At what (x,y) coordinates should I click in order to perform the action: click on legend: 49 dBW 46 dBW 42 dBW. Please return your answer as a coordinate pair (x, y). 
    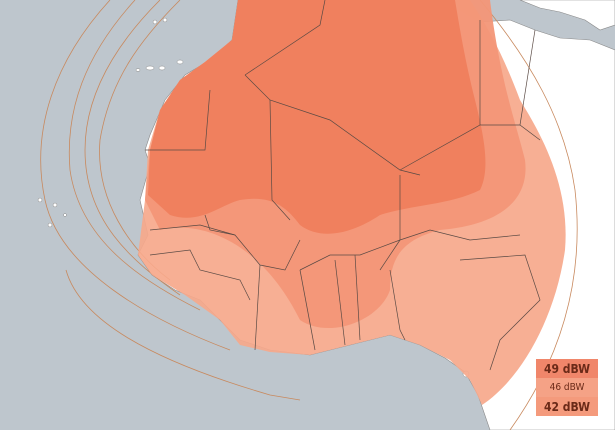
    Looking at the image, I should click on (567, 387).